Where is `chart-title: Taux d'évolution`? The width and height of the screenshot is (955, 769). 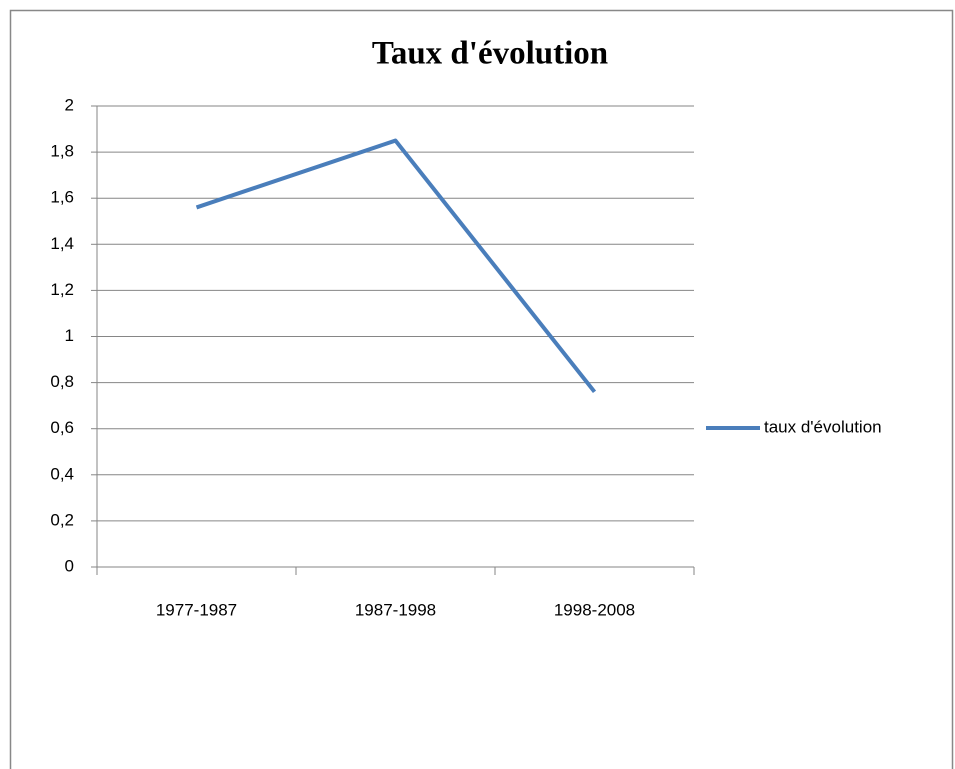
chart-title: Taux d'évolution is located at coordinates (490, 54).